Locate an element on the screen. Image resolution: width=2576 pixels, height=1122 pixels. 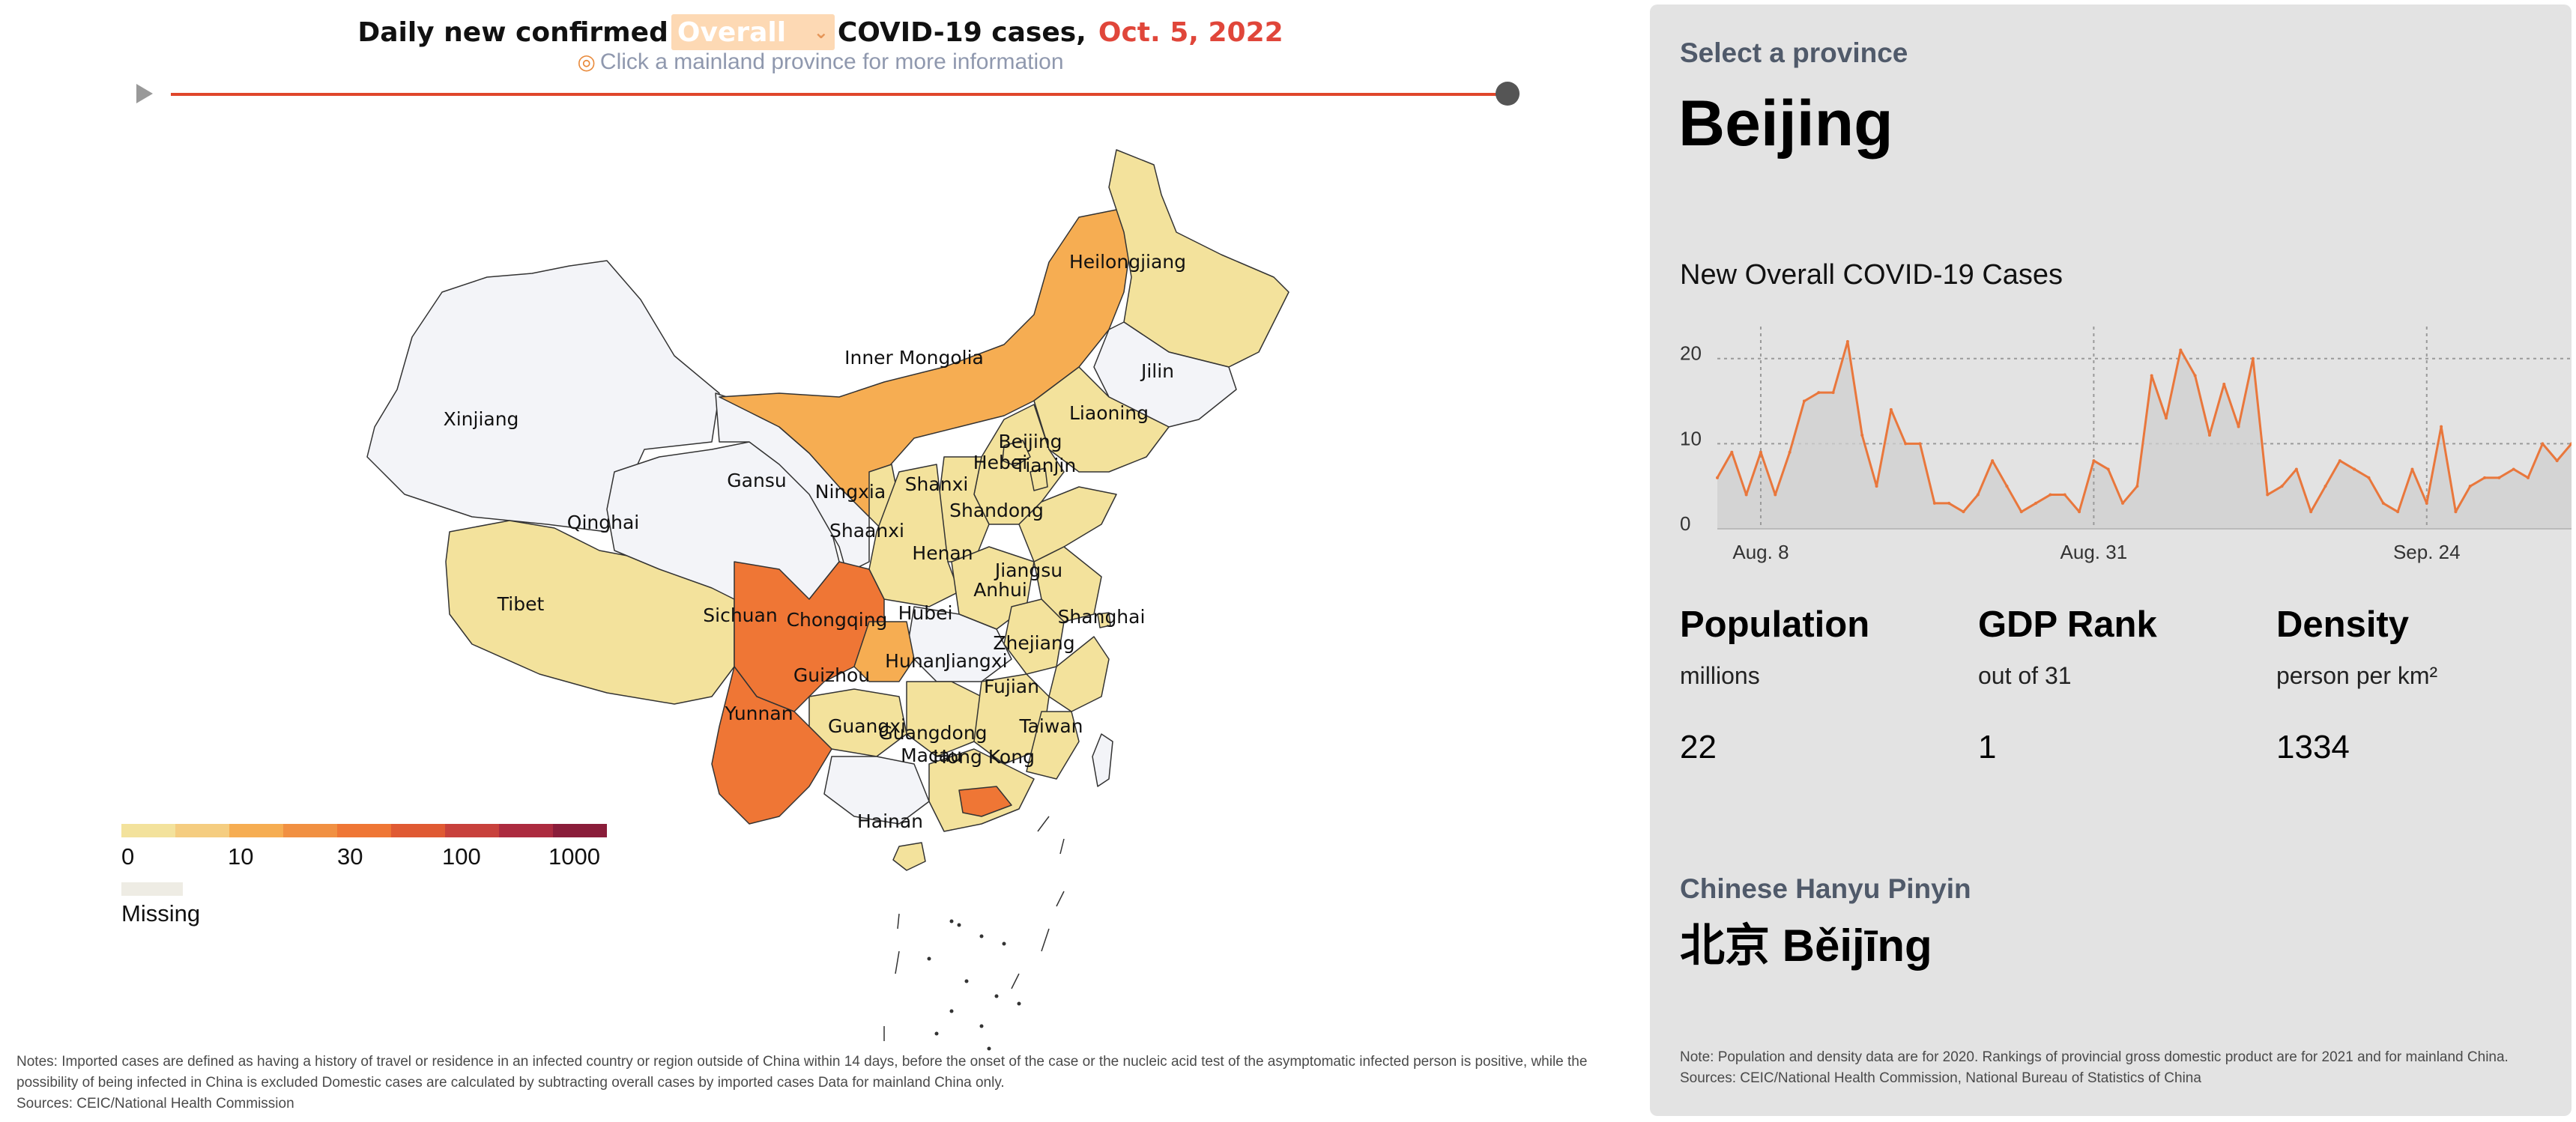
province-taiwan is located at coordinates (1102, 760).